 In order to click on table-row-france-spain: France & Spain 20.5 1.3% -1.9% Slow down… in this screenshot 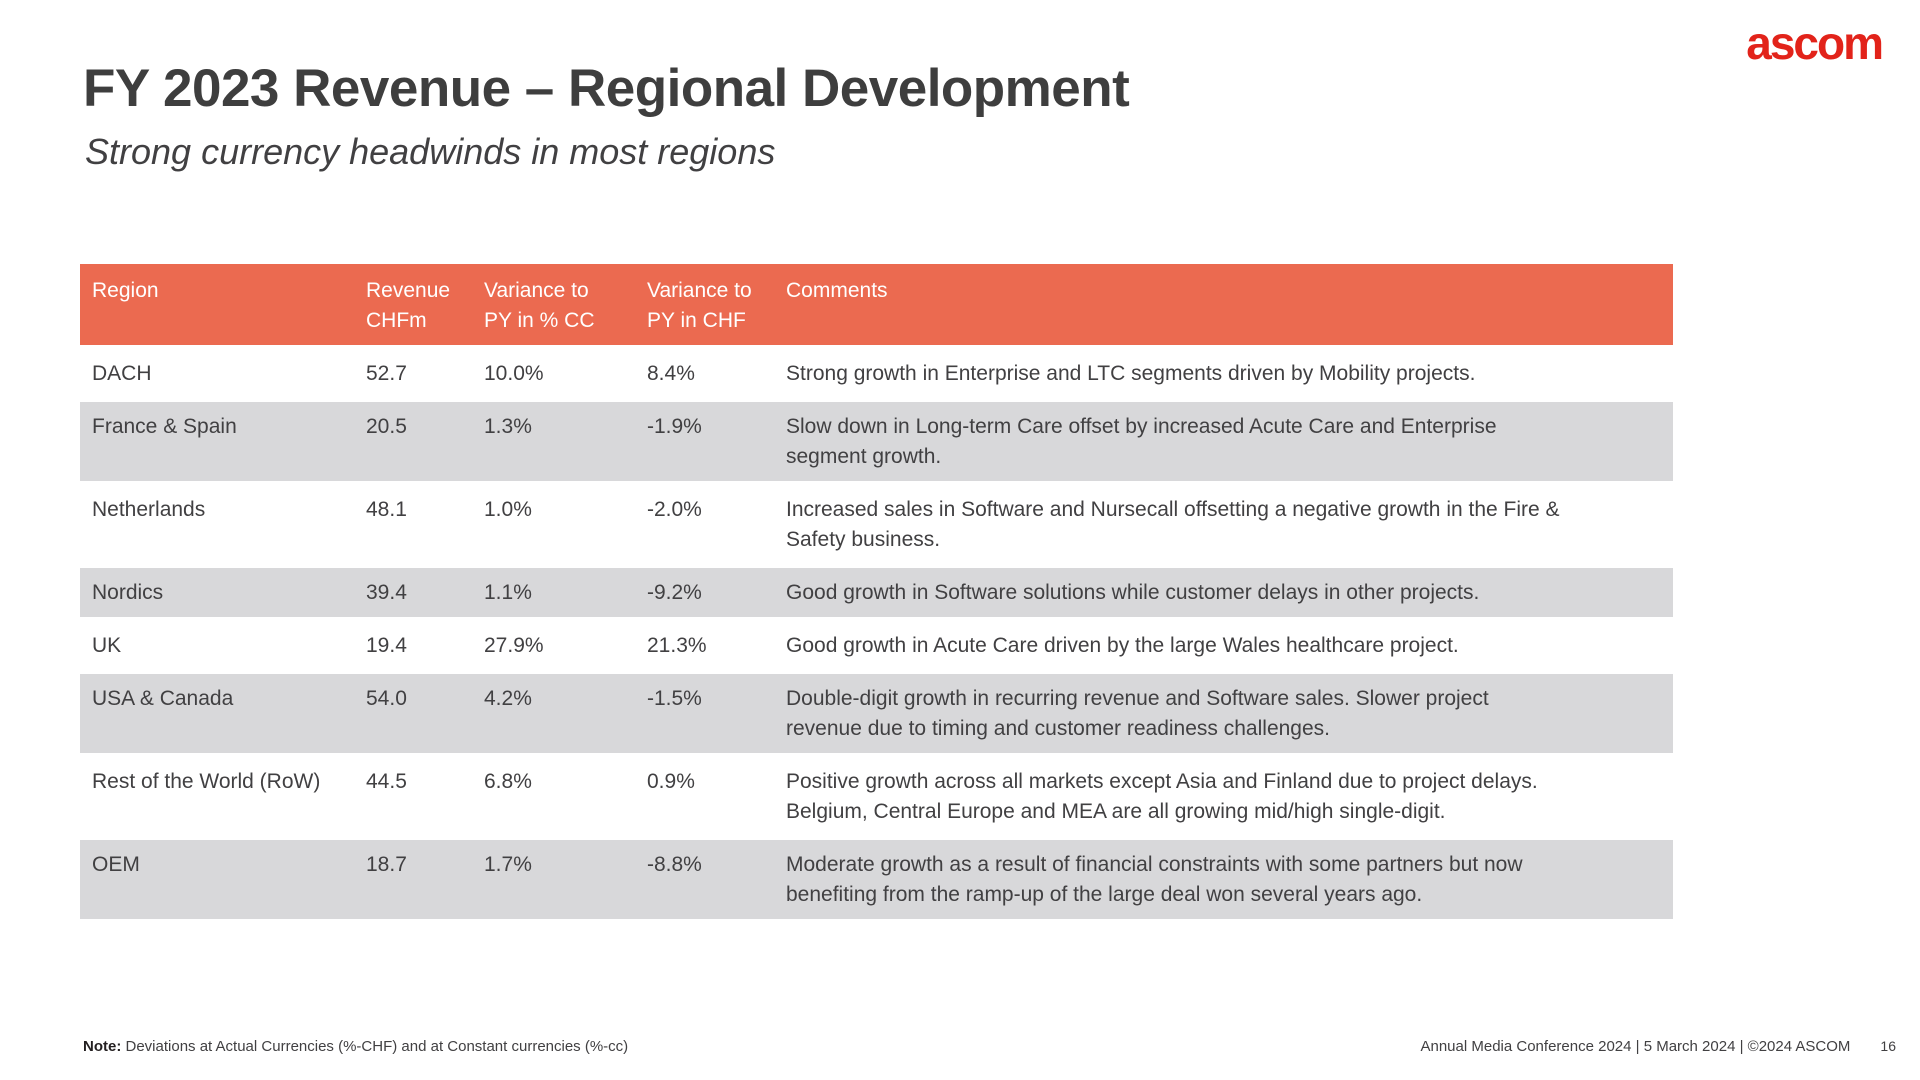, I will do `click(876, 441)`.